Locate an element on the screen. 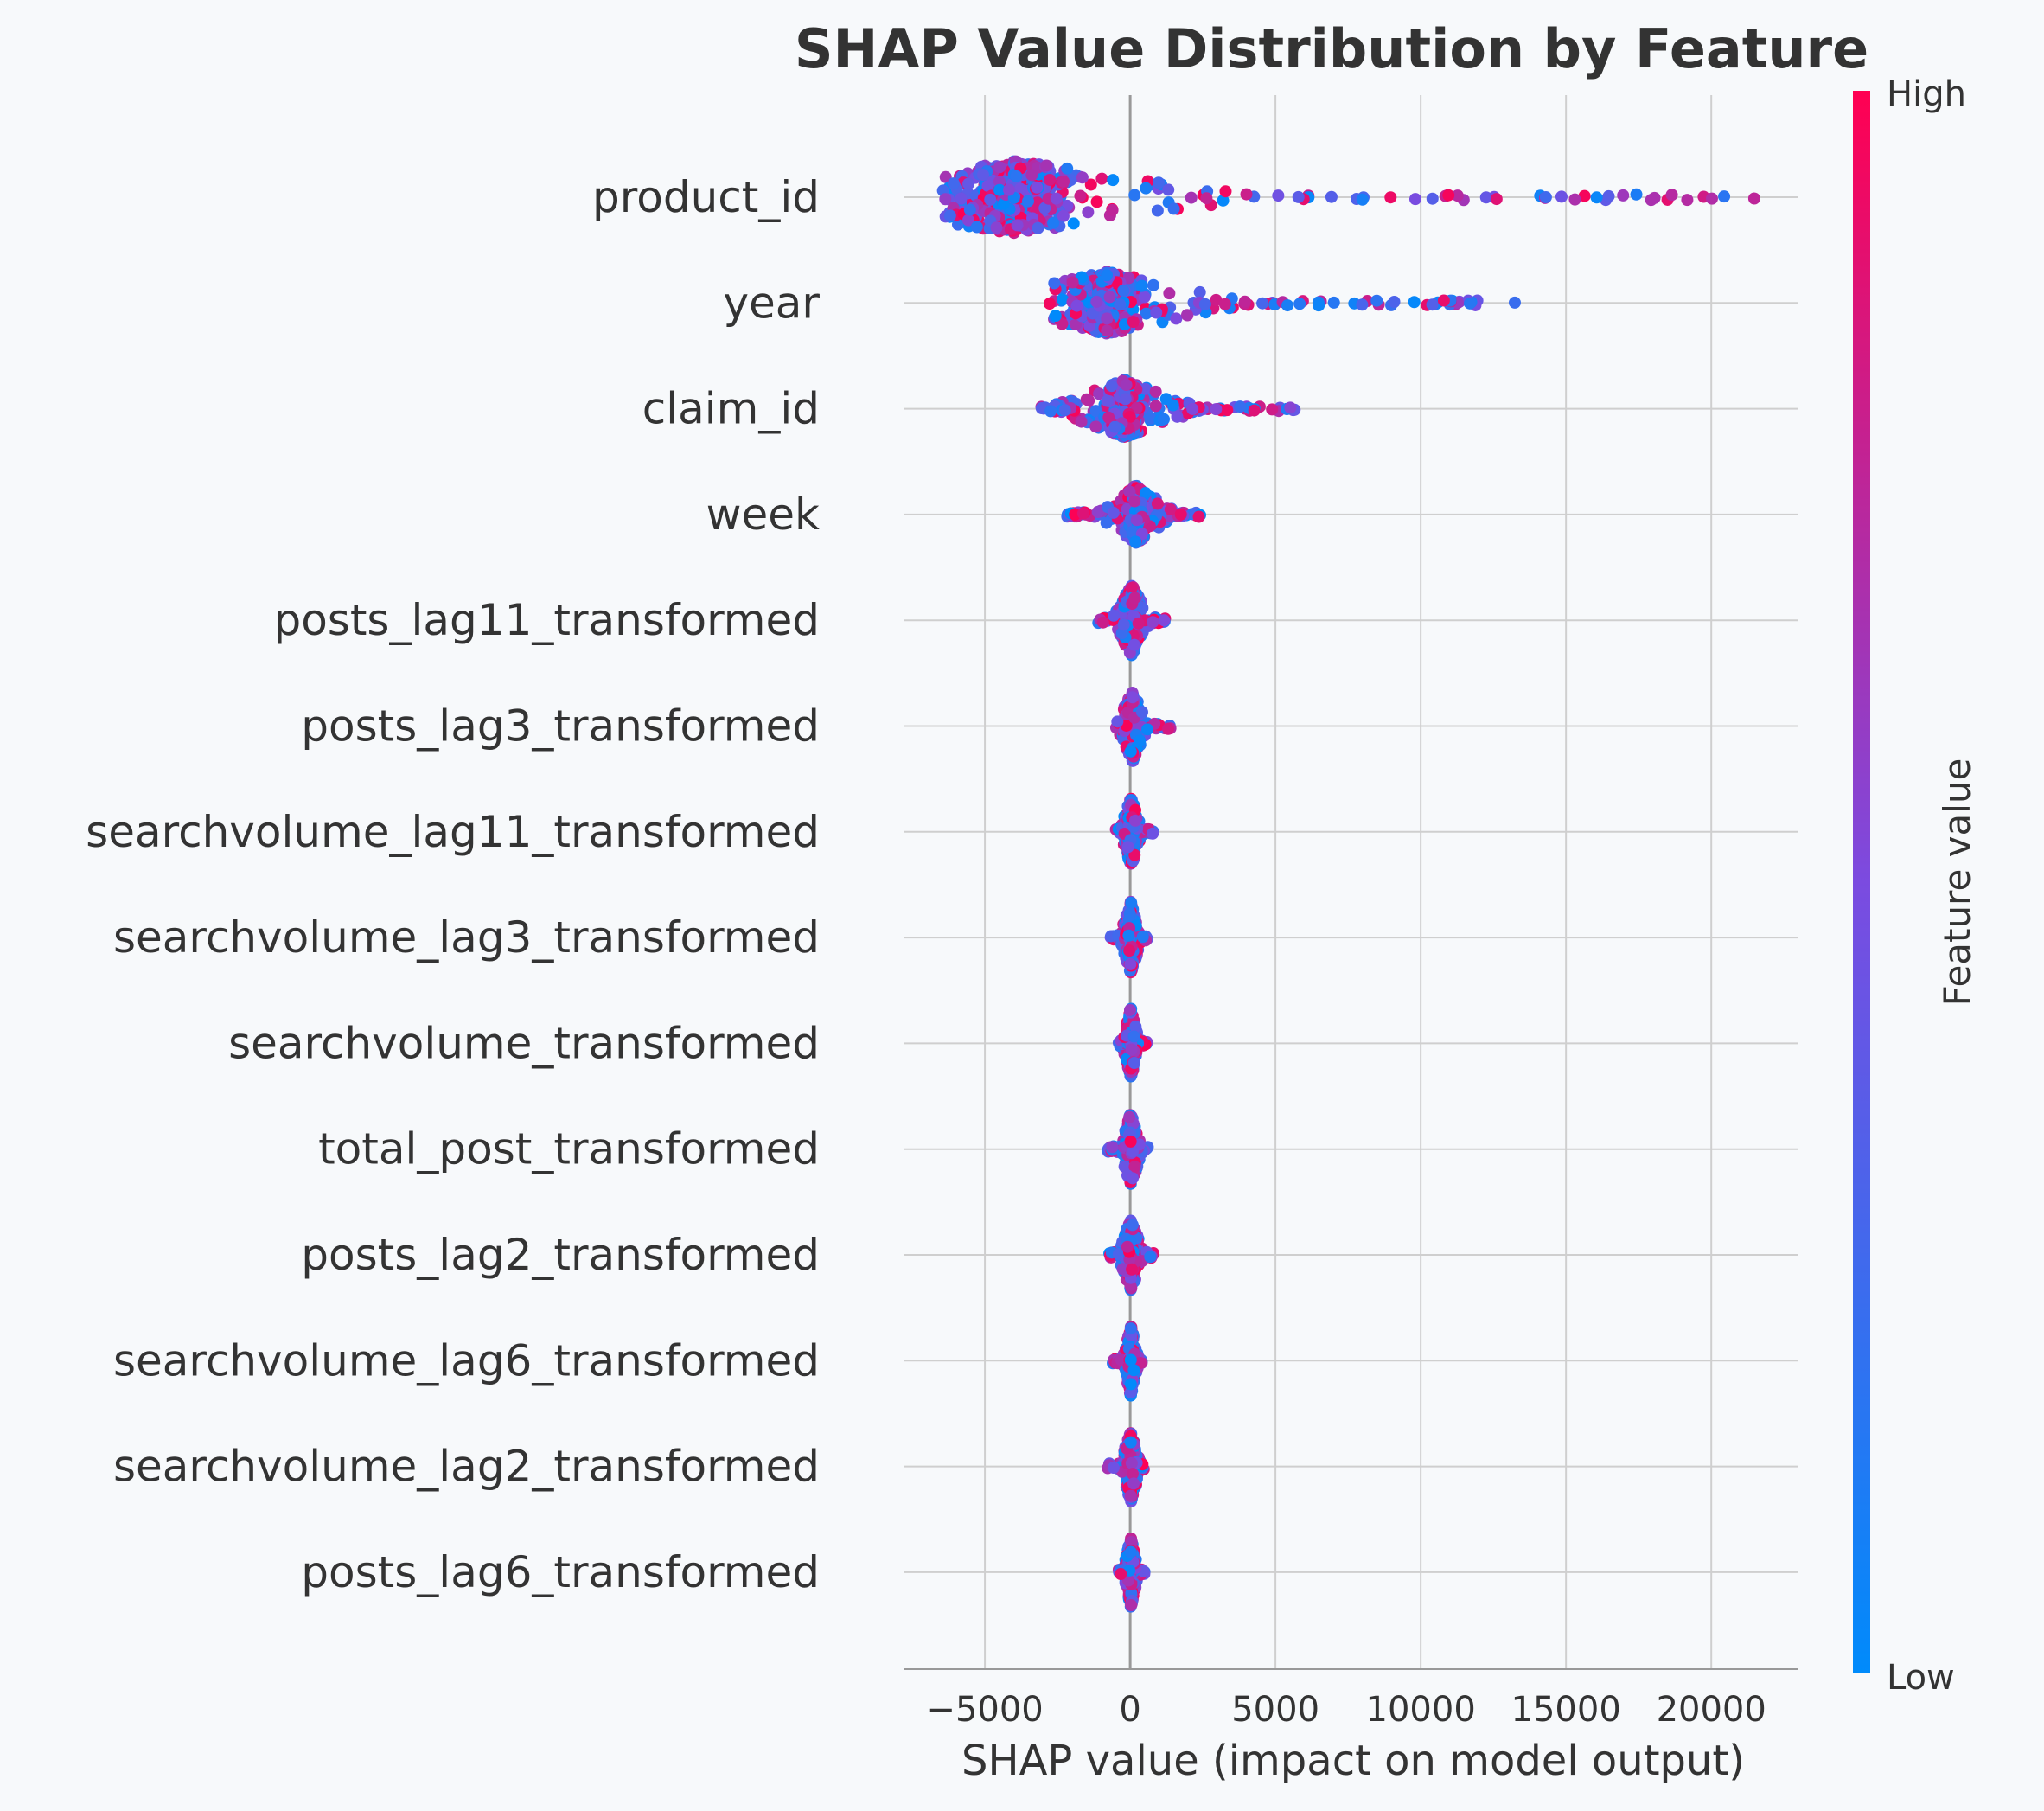  feature-label: posts_lag2_transformed is located at coordinates (560, 1255).